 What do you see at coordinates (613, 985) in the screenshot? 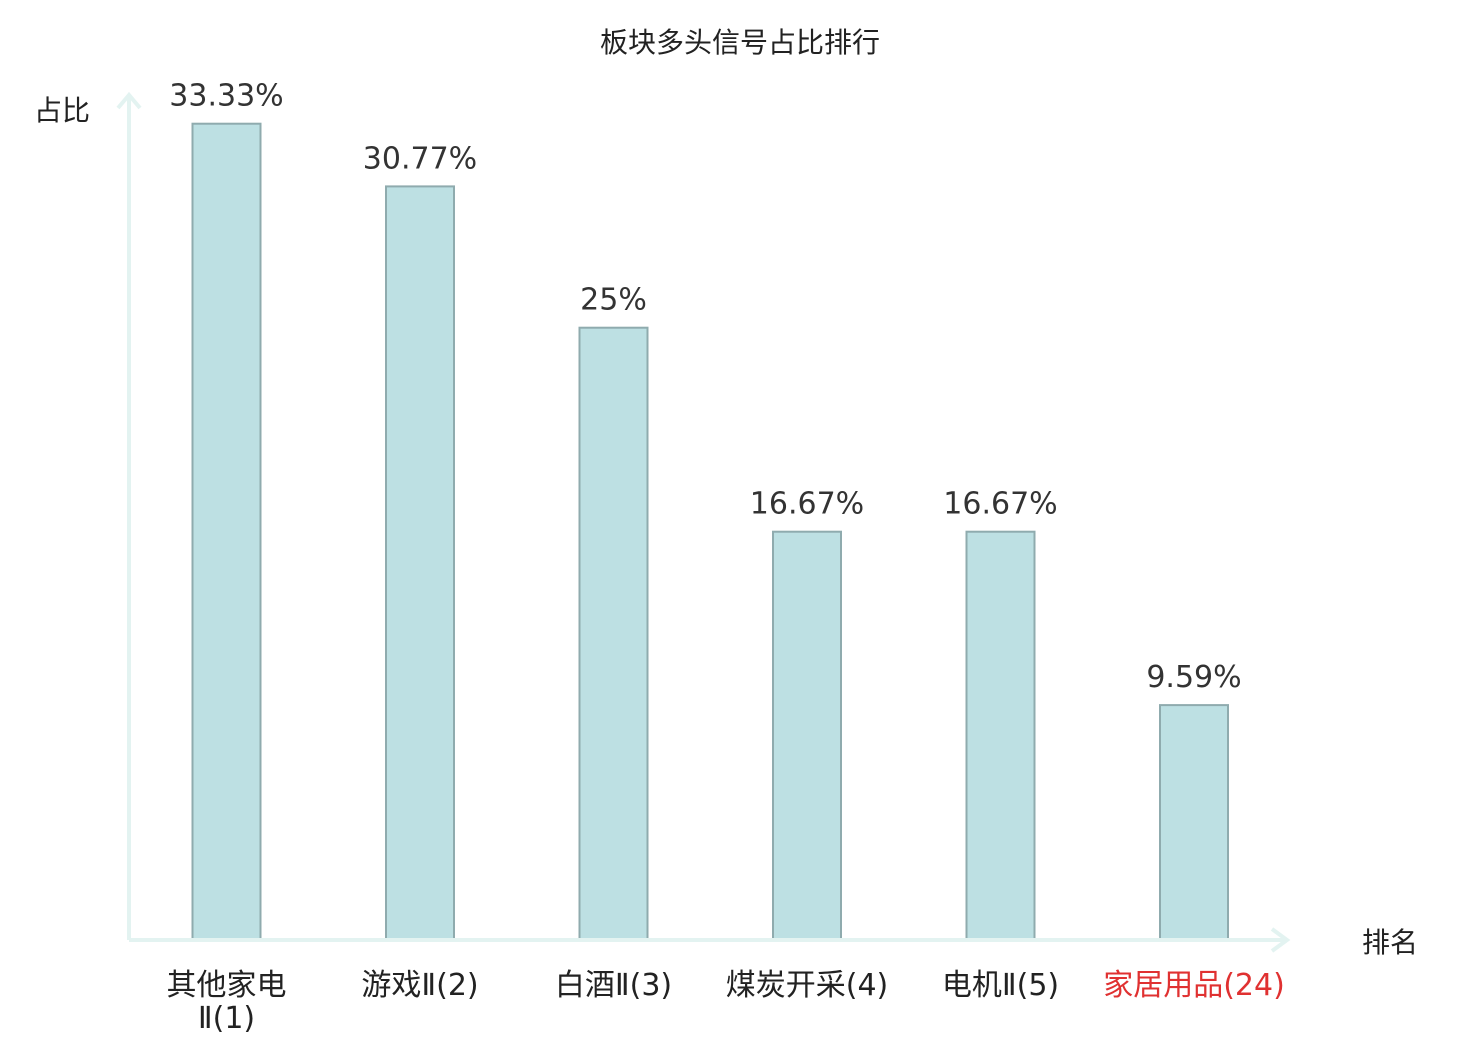
I see `category-label-3-line-1: 白酒Ⅱ(3)` at bounding box center [613, 985].